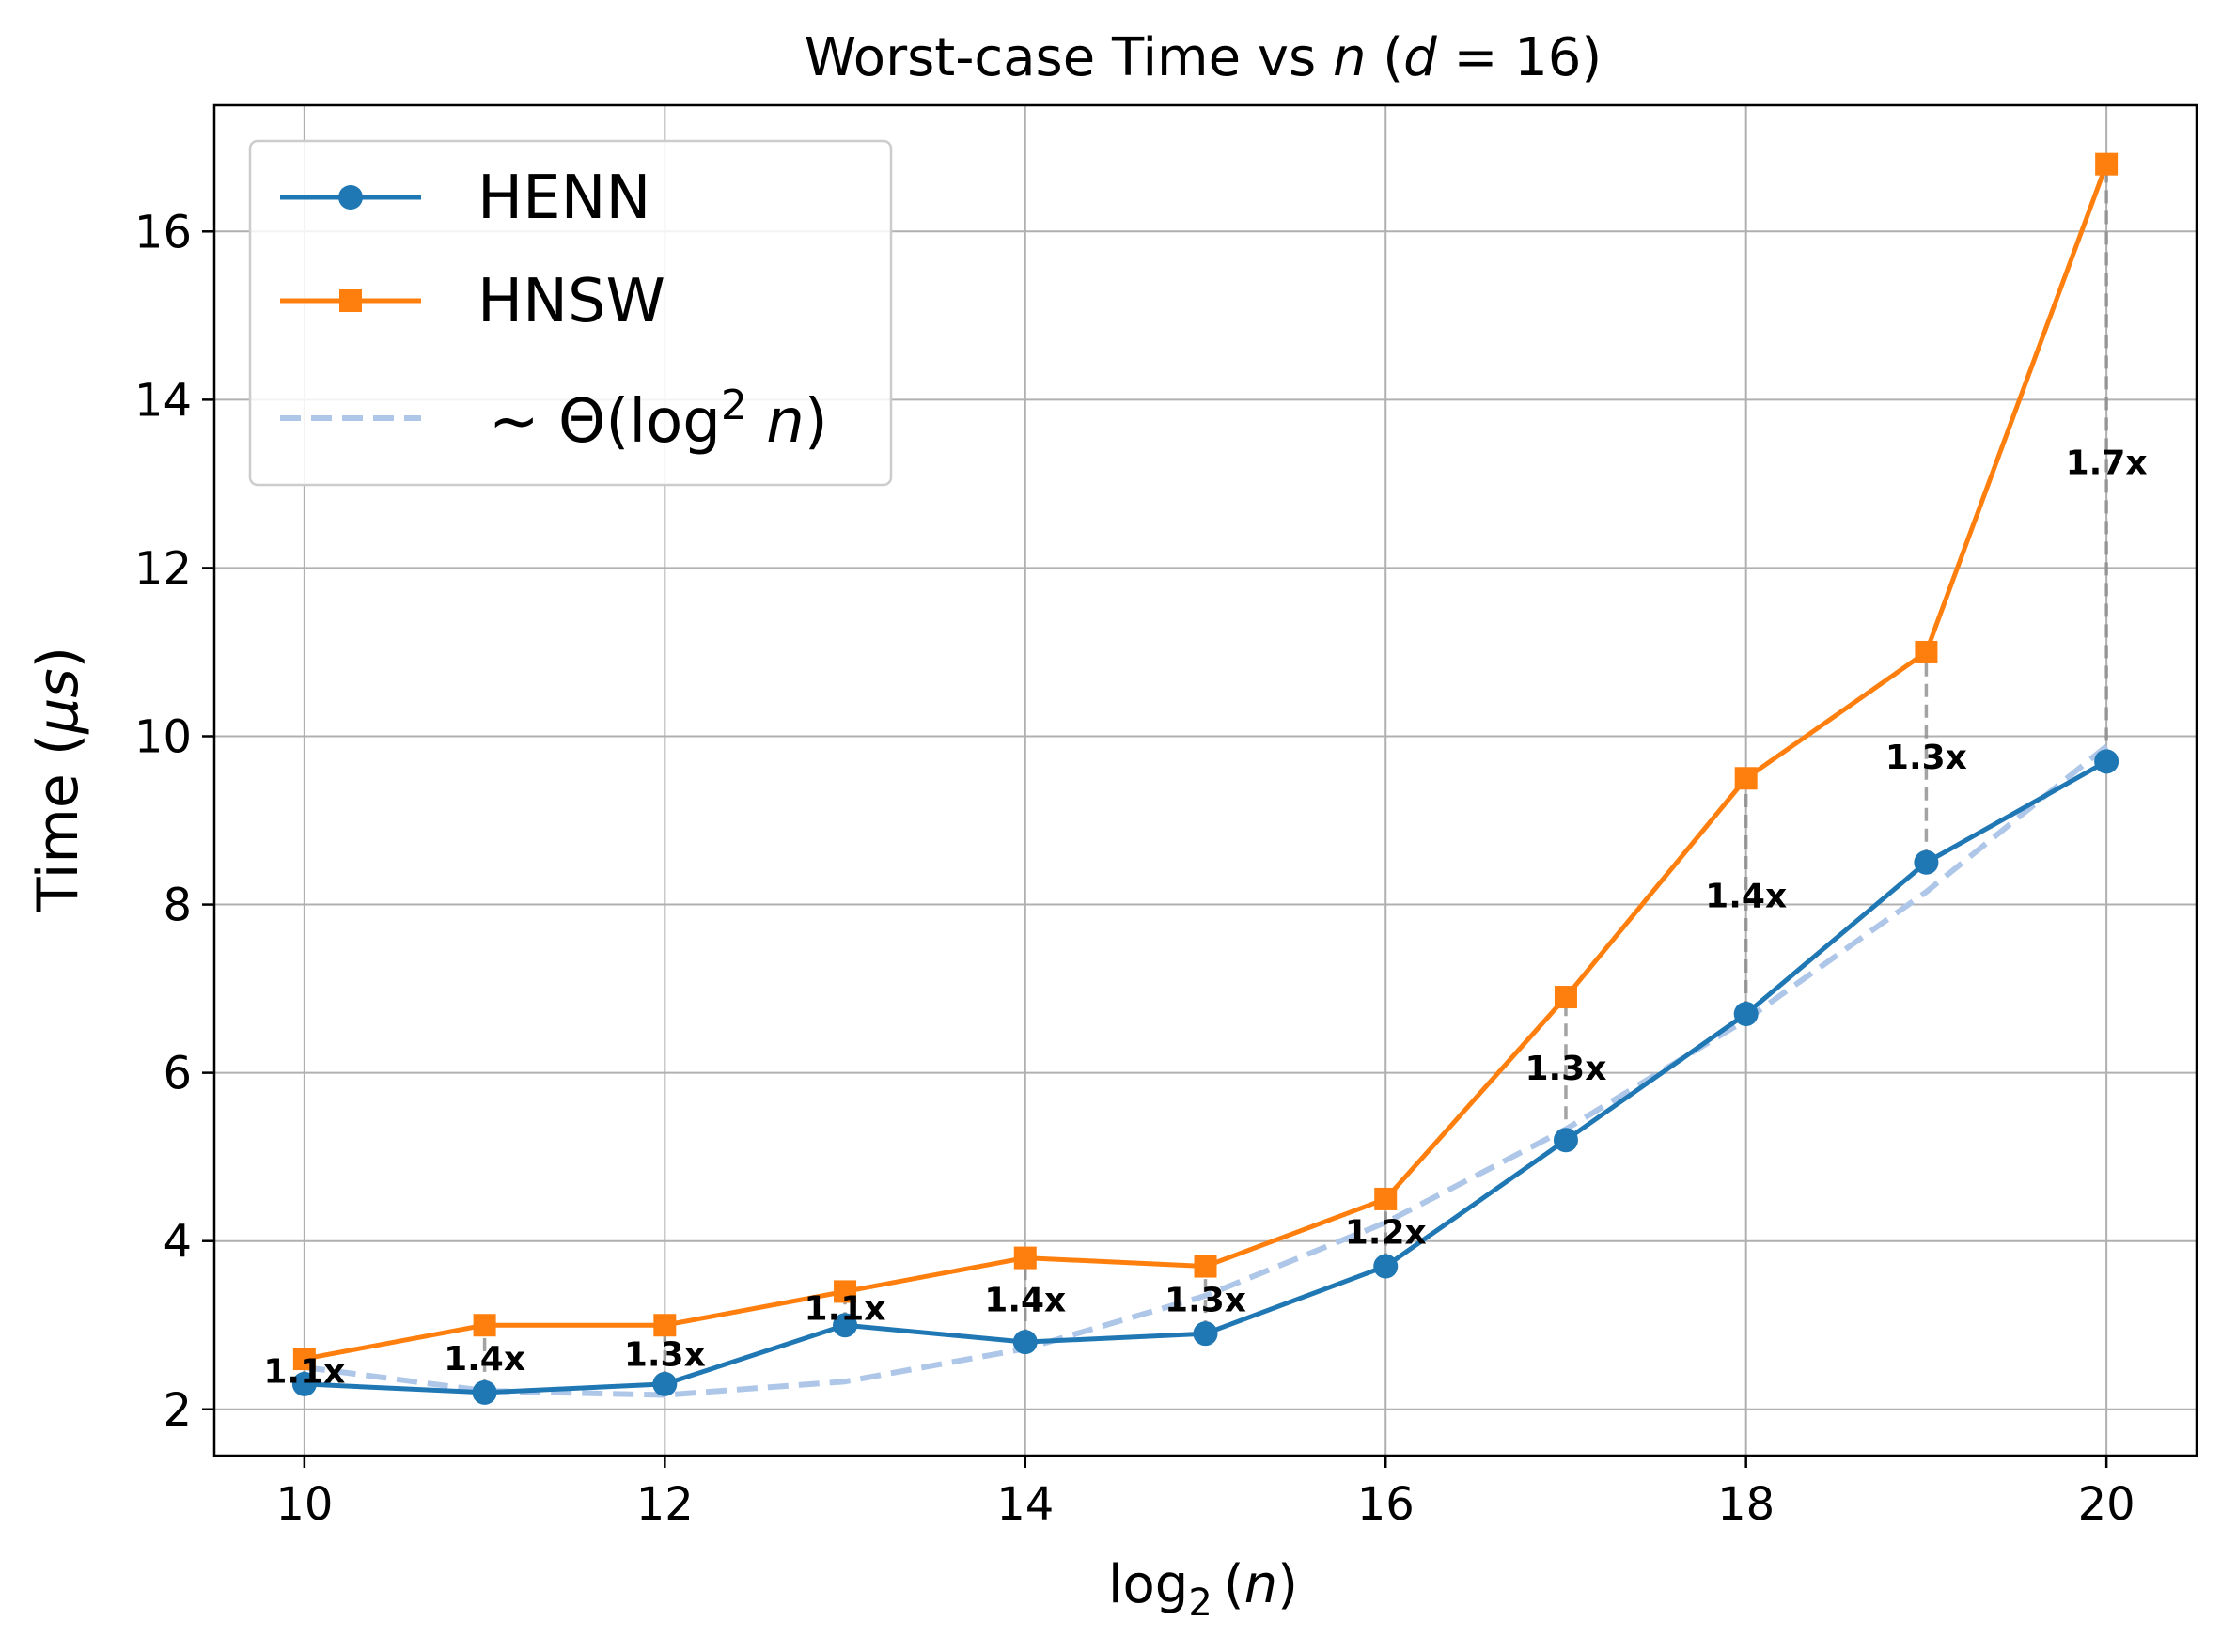 The image size is (2221, 1652). What do you see at coordinates (1350, 57) in the screenshot?
I see `title-part: n` at bounding box center [1350, 57].